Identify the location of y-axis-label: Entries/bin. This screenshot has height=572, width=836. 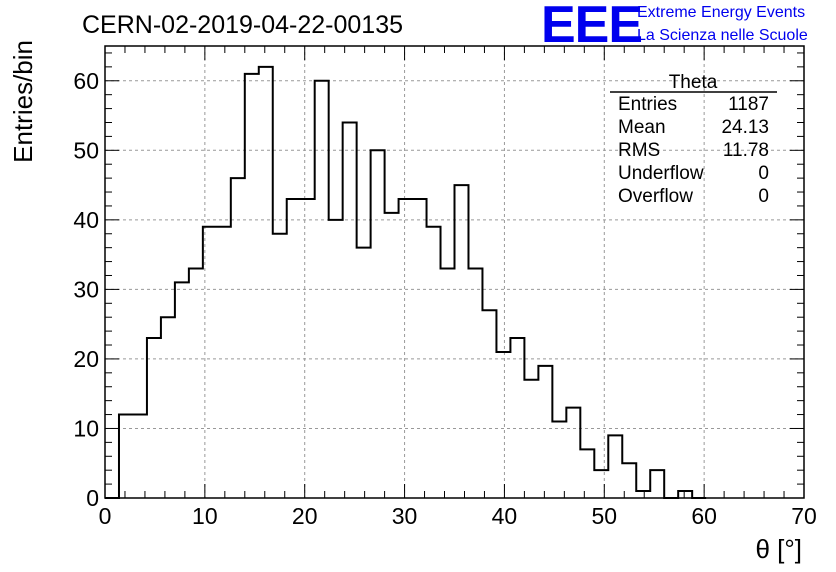
(23, 101).